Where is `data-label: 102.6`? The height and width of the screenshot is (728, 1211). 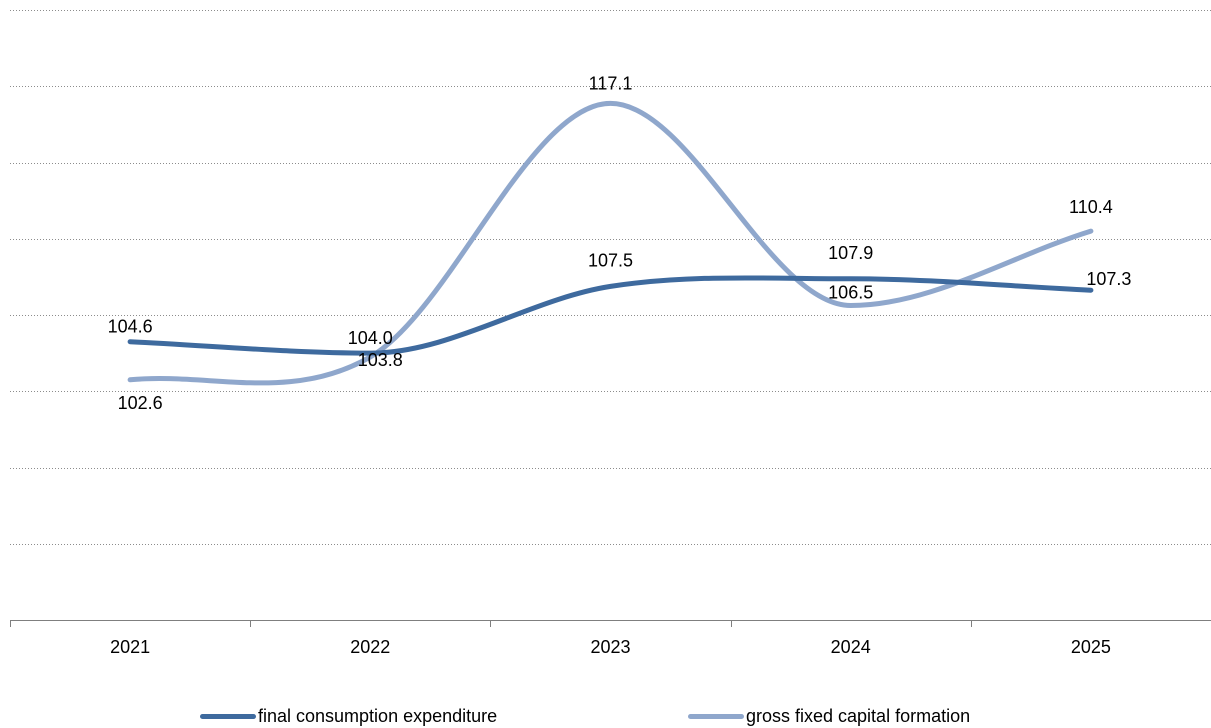 data-label: 102.6 is located at coordinates (140, 403).